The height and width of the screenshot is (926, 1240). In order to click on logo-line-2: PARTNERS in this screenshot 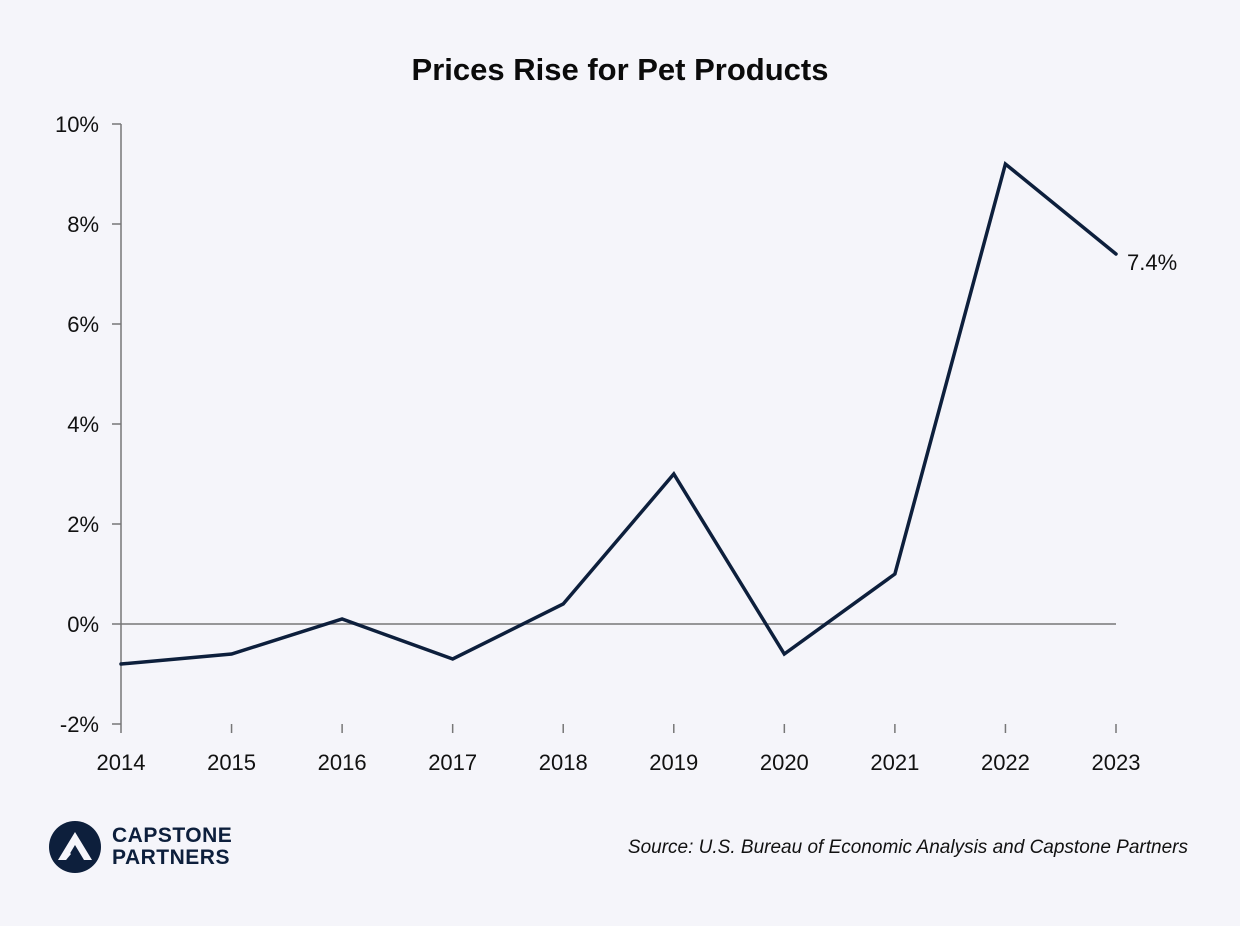, I will do `click(171, 857)`.